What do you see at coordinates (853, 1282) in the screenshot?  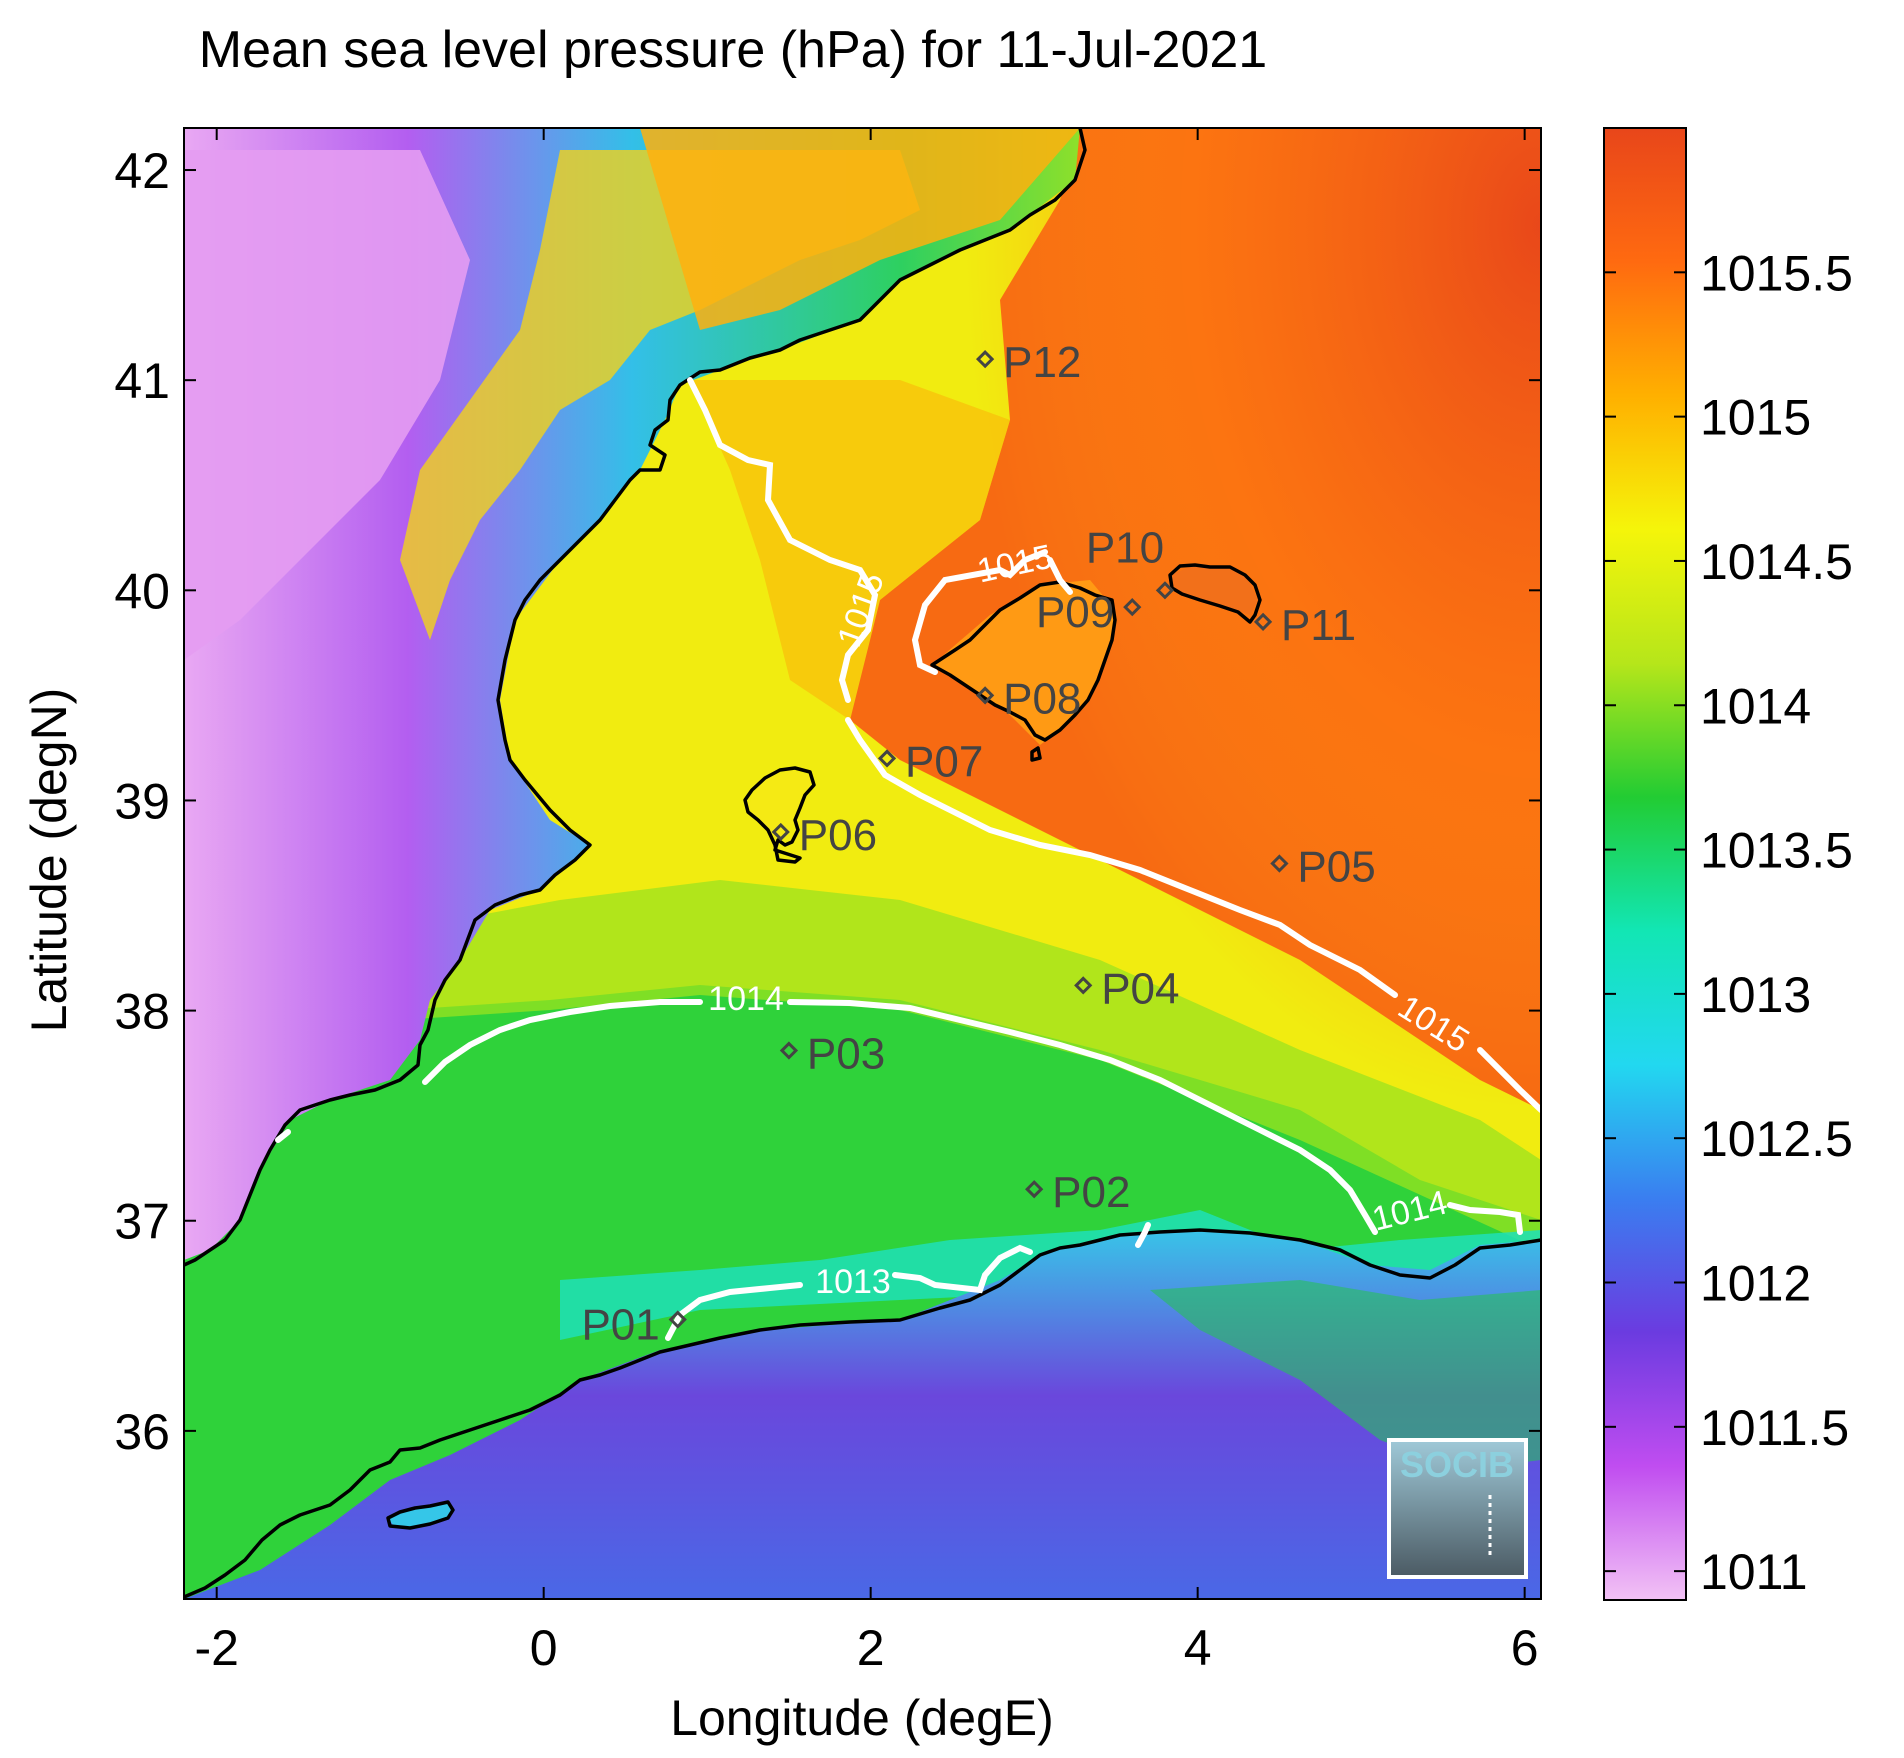 I see `contour-label: 1013` at bounding box center [853, 1282].